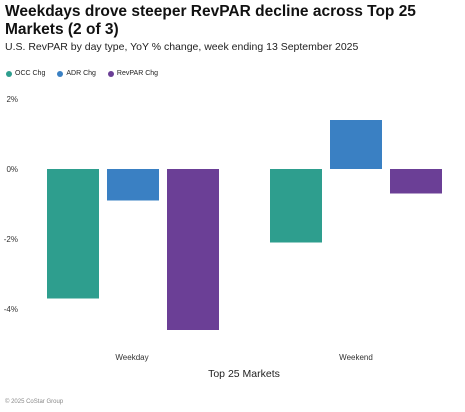  Describe the element at coordinates (296, 206) in the screenshot. I see `bar-weekend-occ-chg` at that location.